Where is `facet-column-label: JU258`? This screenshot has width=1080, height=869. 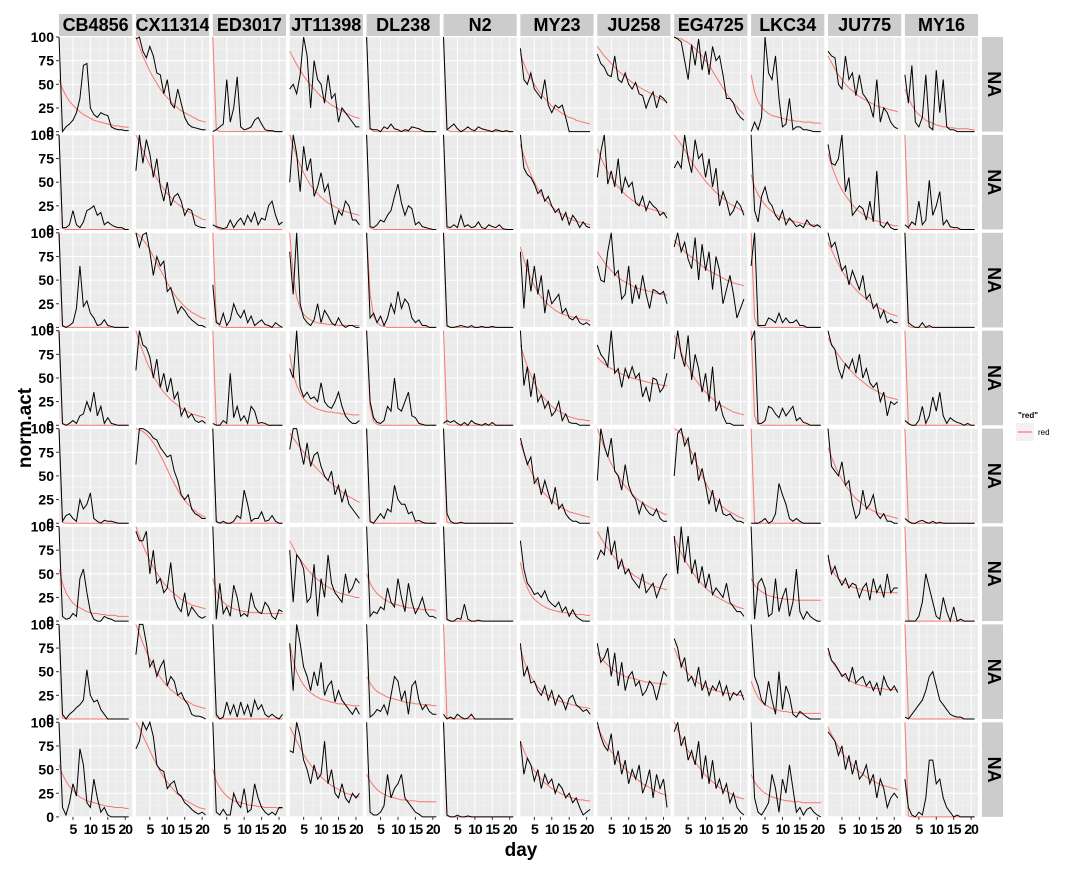
facet-column-label: JU258 is located at coordinates (633, 25).